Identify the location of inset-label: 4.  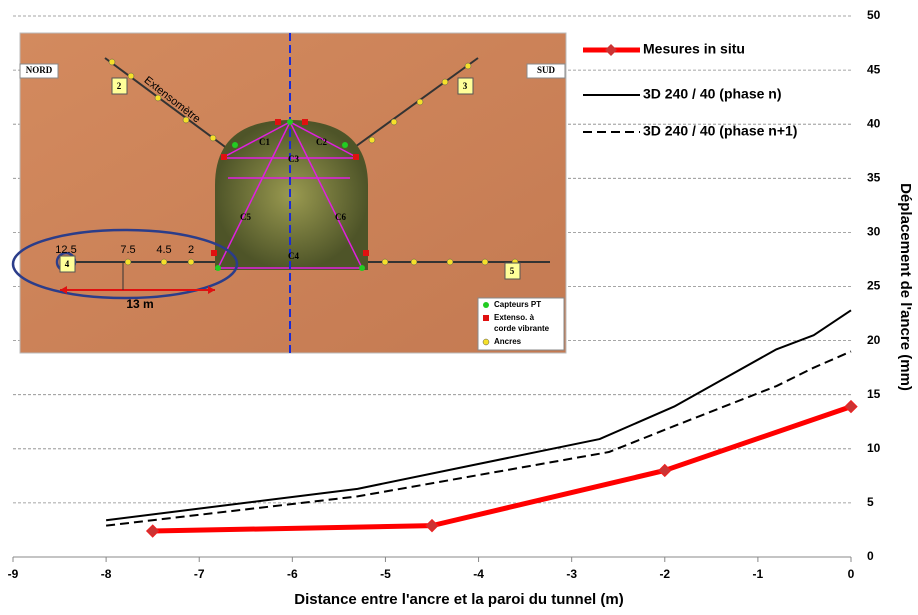
(67, 264).